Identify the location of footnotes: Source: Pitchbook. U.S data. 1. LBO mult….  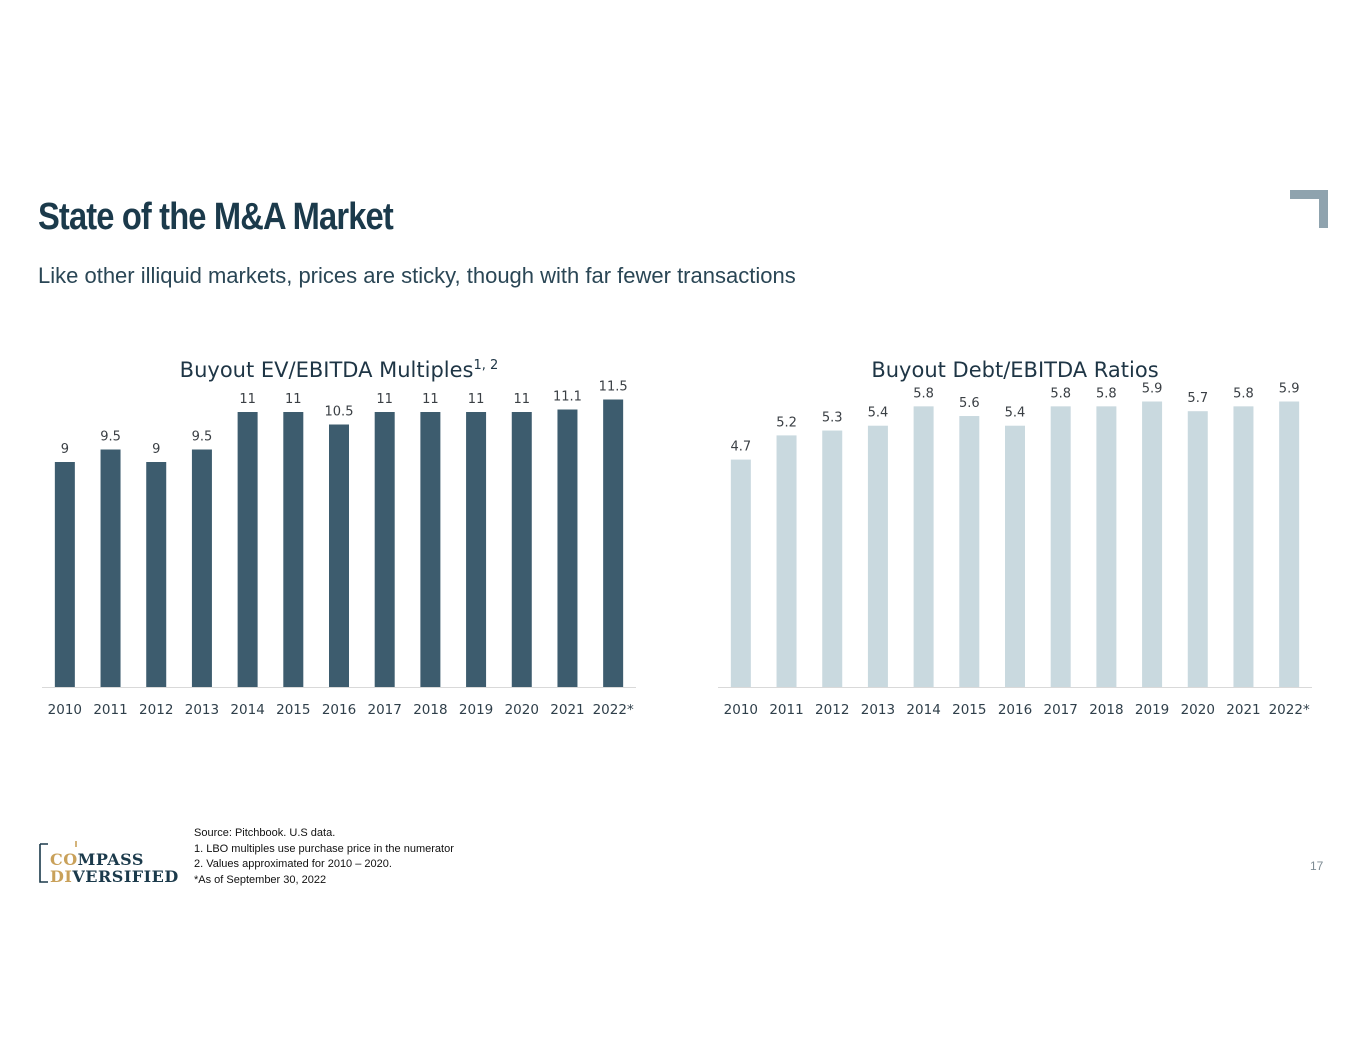
(324, 857).